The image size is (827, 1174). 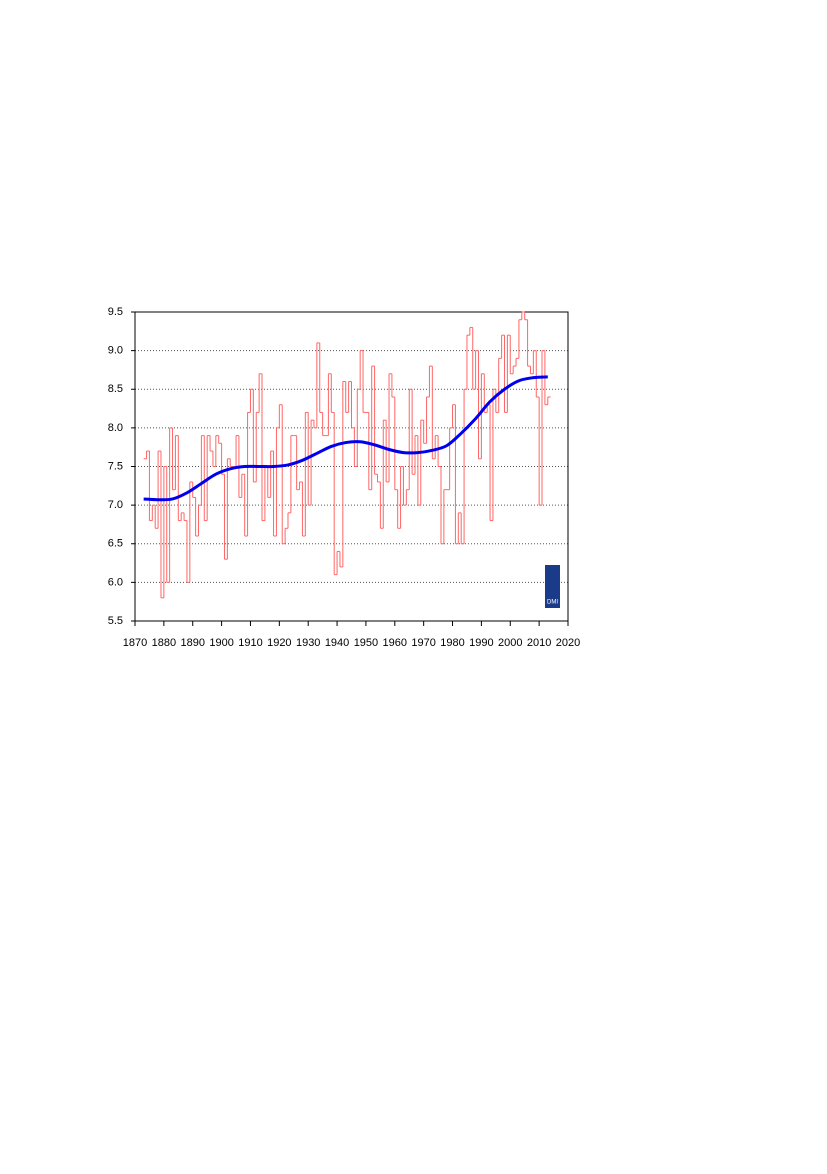 What do you see at coordinates (115, 389) in the screenshot?
I see `y-tick-label: 8.5` at bounding box center [115, 389].